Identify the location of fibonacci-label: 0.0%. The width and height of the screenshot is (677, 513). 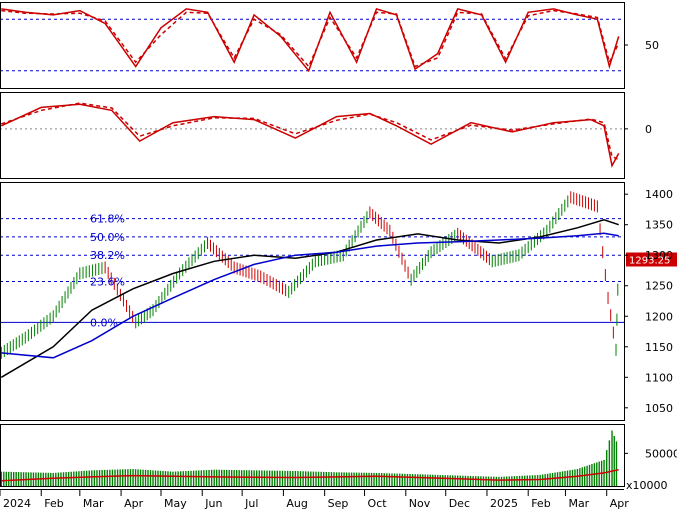
(104, 322).